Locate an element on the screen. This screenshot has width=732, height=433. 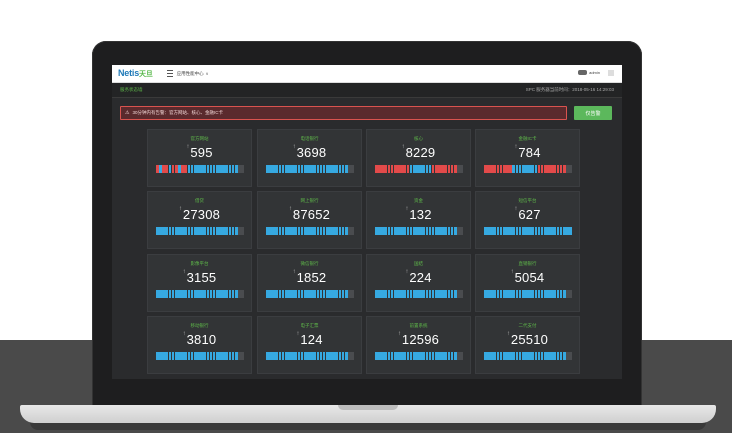
hamburger-icon is located at coordinates (169, 73).